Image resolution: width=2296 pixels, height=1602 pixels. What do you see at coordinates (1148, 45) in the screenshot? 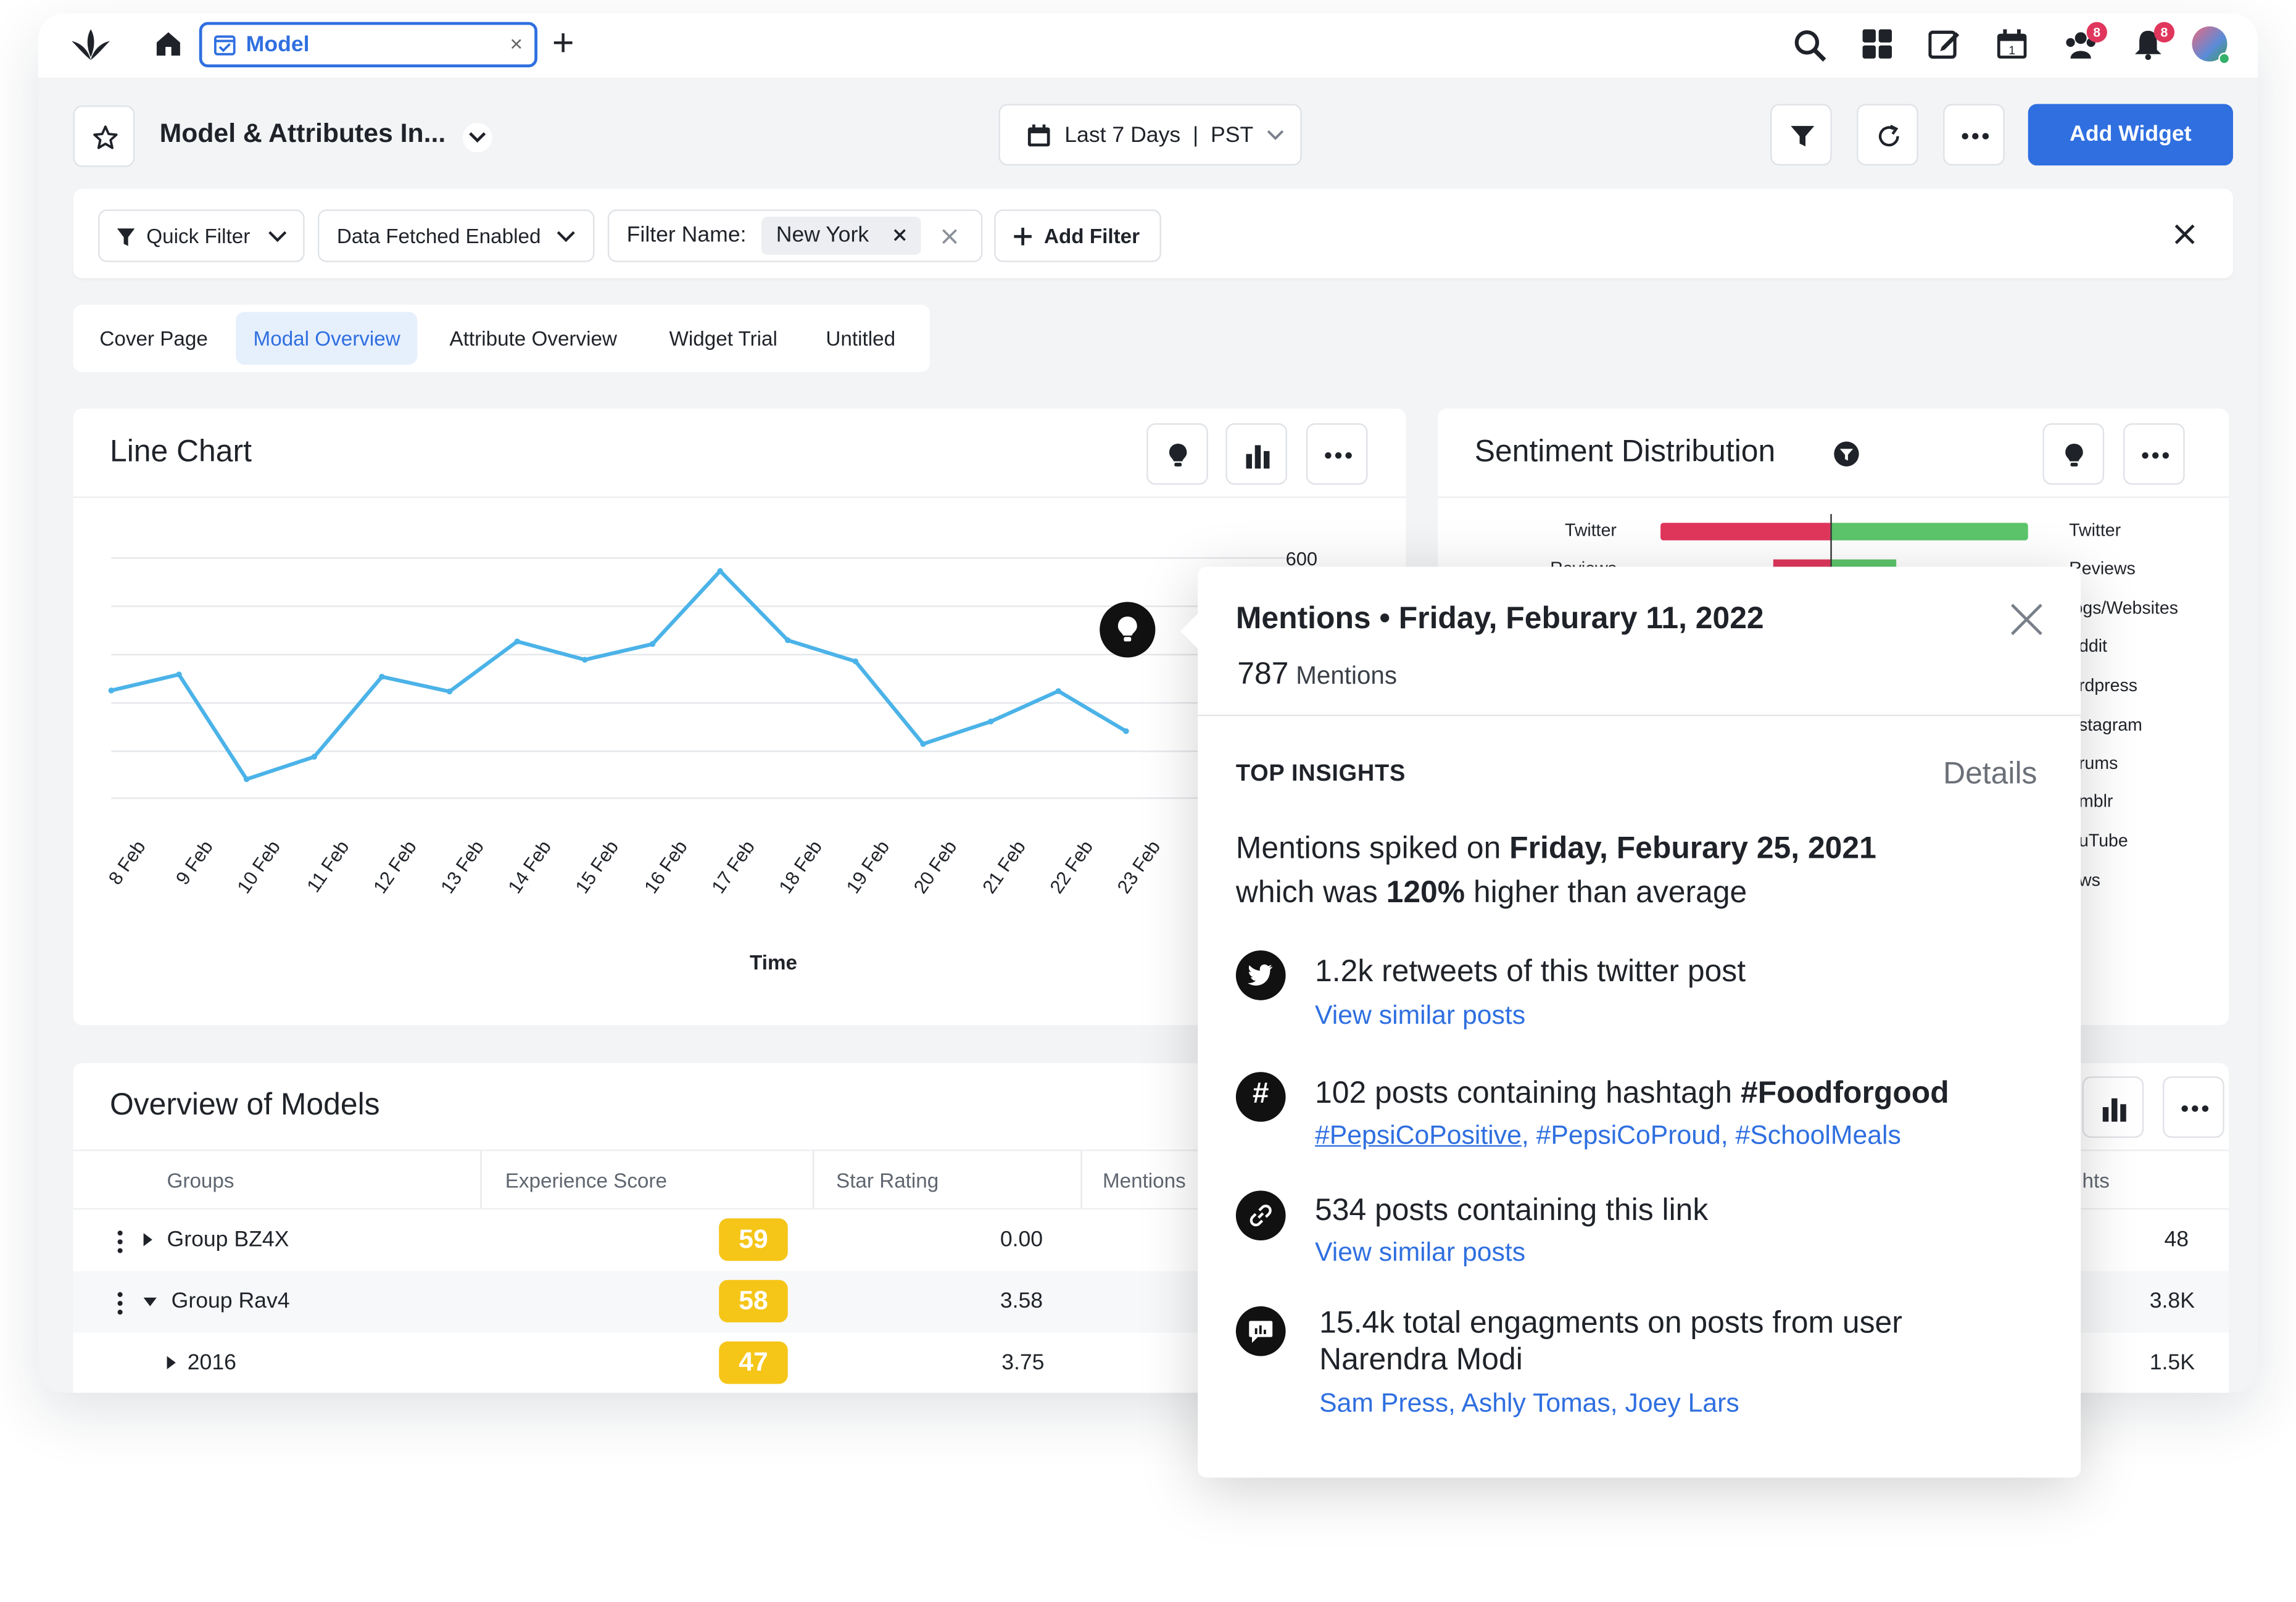
I see `top-bar: Model × + 1 8 8` at bounding box center [1148, 45].